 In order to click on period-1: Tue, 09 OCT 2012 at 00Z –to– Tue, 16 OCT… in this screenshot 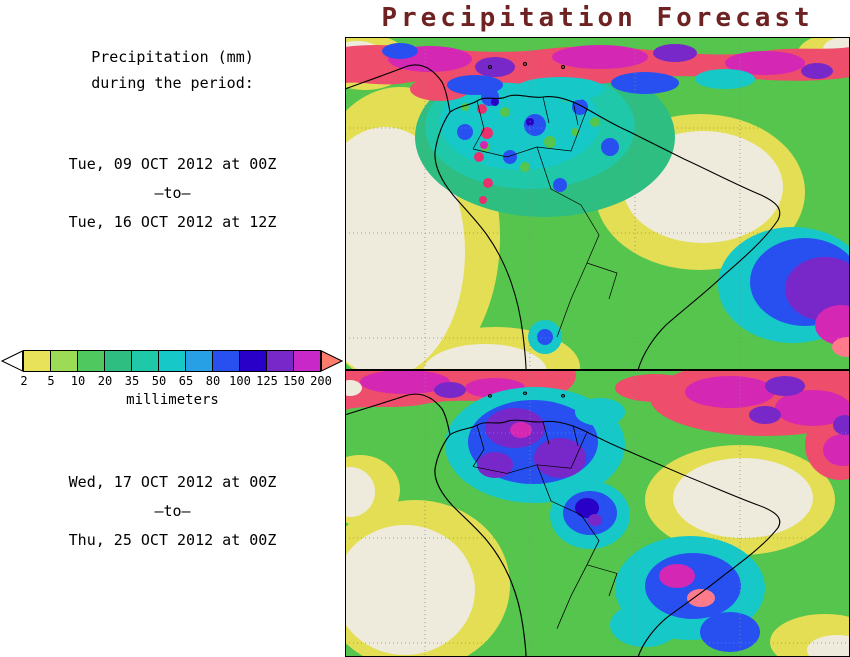, I will do `click(172, 193)`.